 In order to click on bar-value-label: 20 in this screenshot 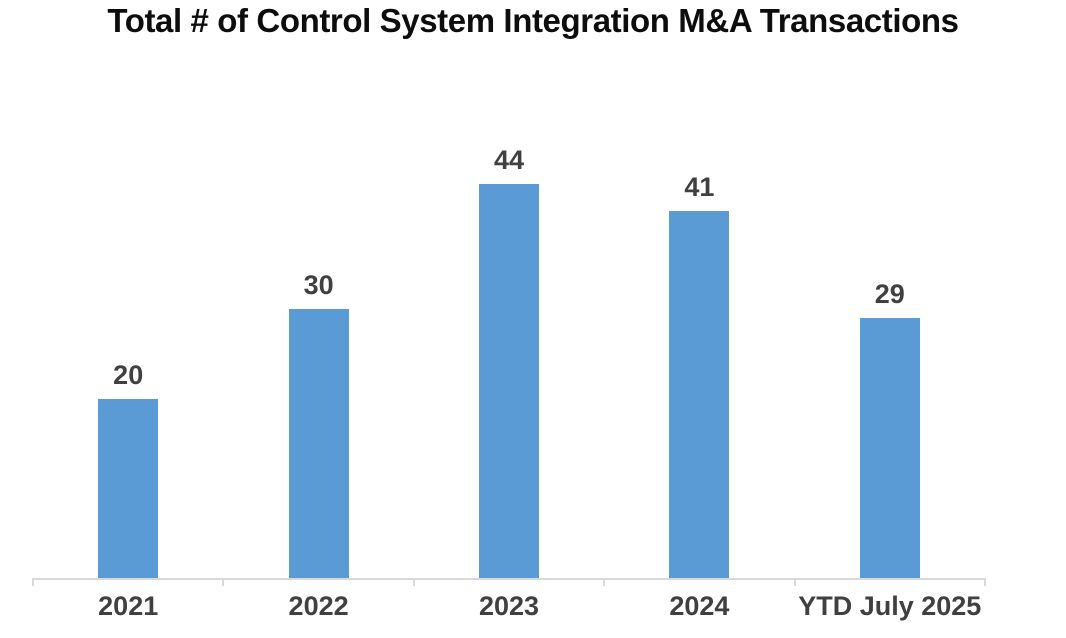, I will do `click(128, 375)`.